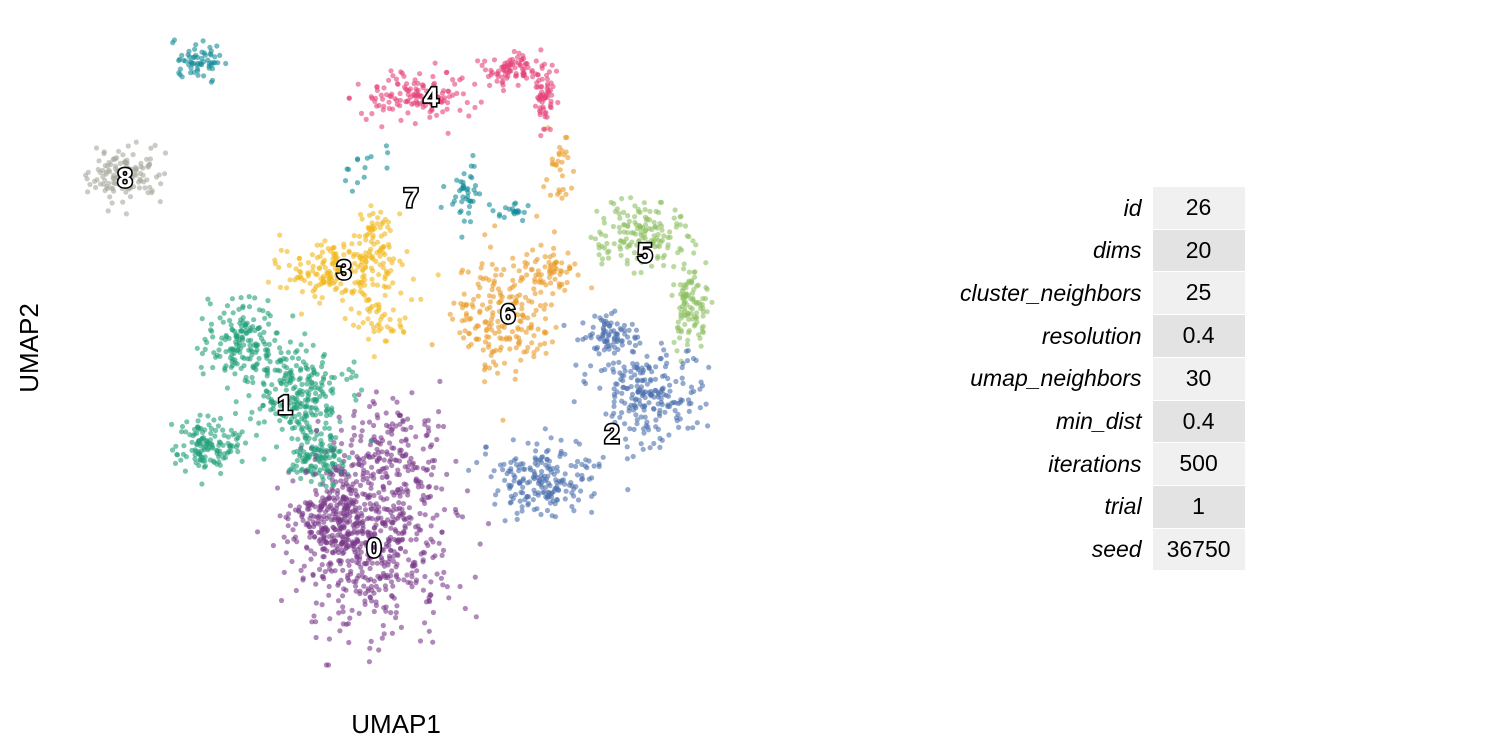 This screenshot has width=1500, height=750. What do you see at coordinates (1198, 208) in the screenshot?
I see `param-value: 26` at bounding box center [1198, 208].